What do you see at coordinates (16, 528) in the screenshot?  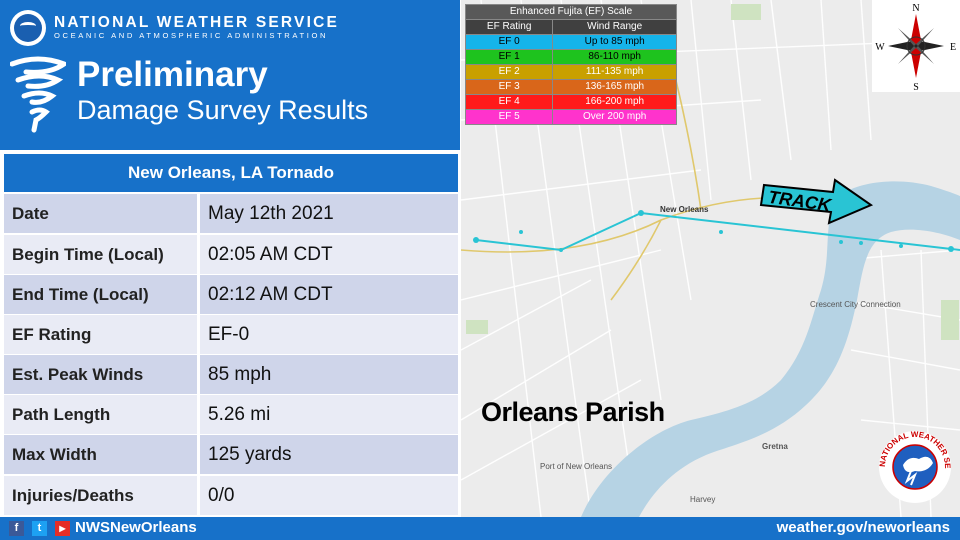 I see `facebook-icon: f` at bounding box center [16, 528].